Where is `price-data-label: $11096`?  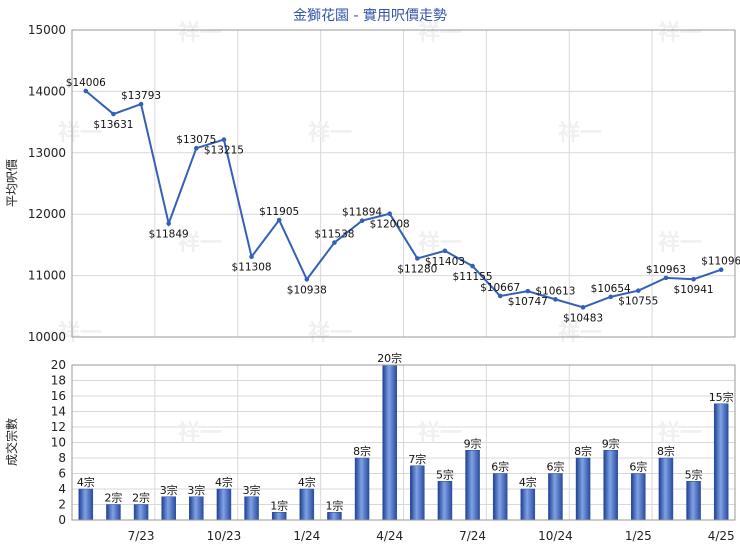
price-data-label: $11096 is located at coordinates (720, 262).